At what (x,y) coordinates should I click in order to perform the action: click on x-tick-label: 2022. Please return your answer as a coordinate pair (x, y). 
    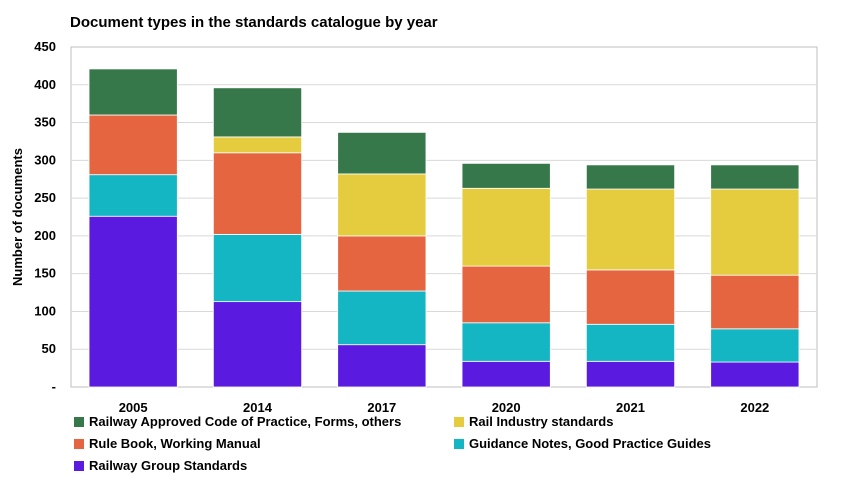
    Looking at the image, I should click on (754, 407).